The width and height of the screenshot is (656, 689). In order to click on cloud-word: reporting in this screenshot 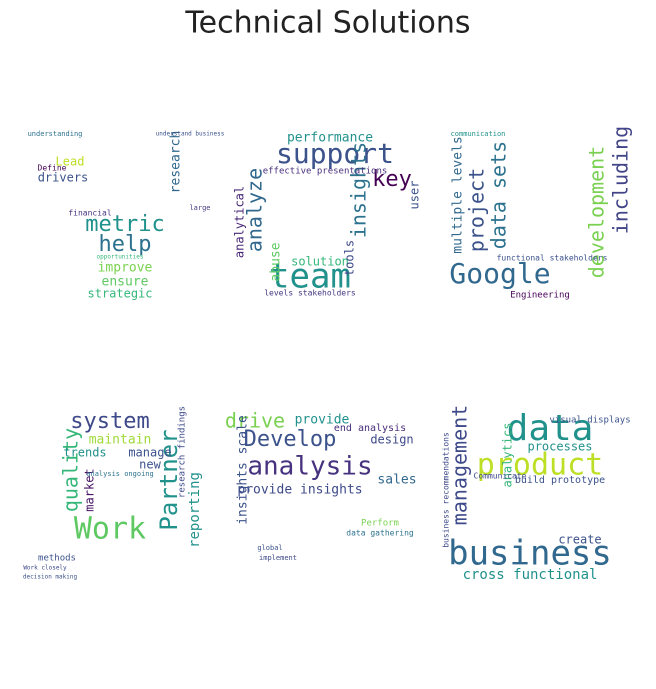, I will do `click(195, 510)`.